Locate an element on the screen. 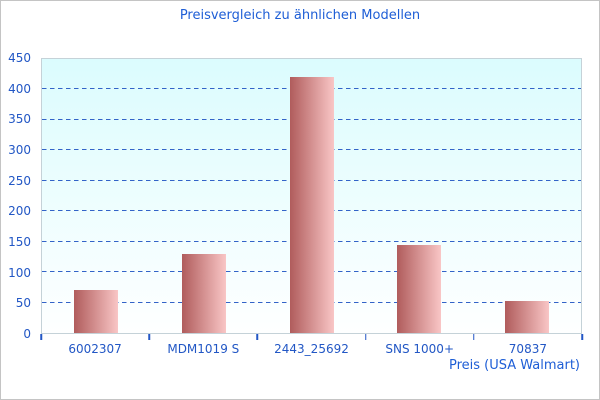  x-axis: 6002307 MDM1019 S 2443_25692 SNS 1000+ 70837 is located at coordinates (311, 347).